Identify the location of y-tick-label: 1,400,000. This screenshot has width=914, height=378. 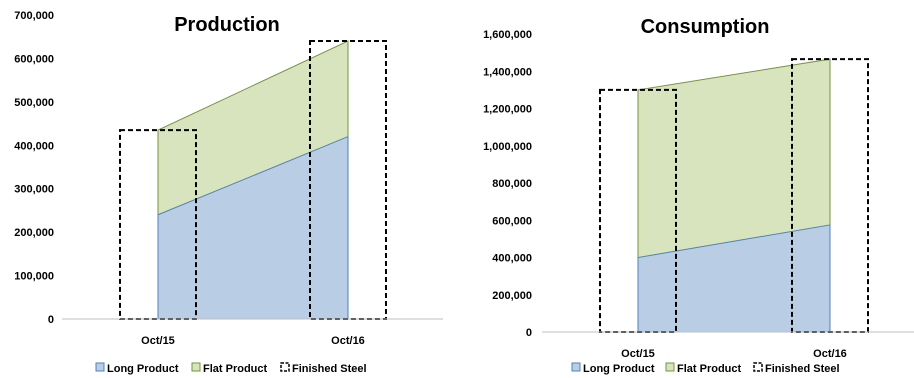
(507, 72).